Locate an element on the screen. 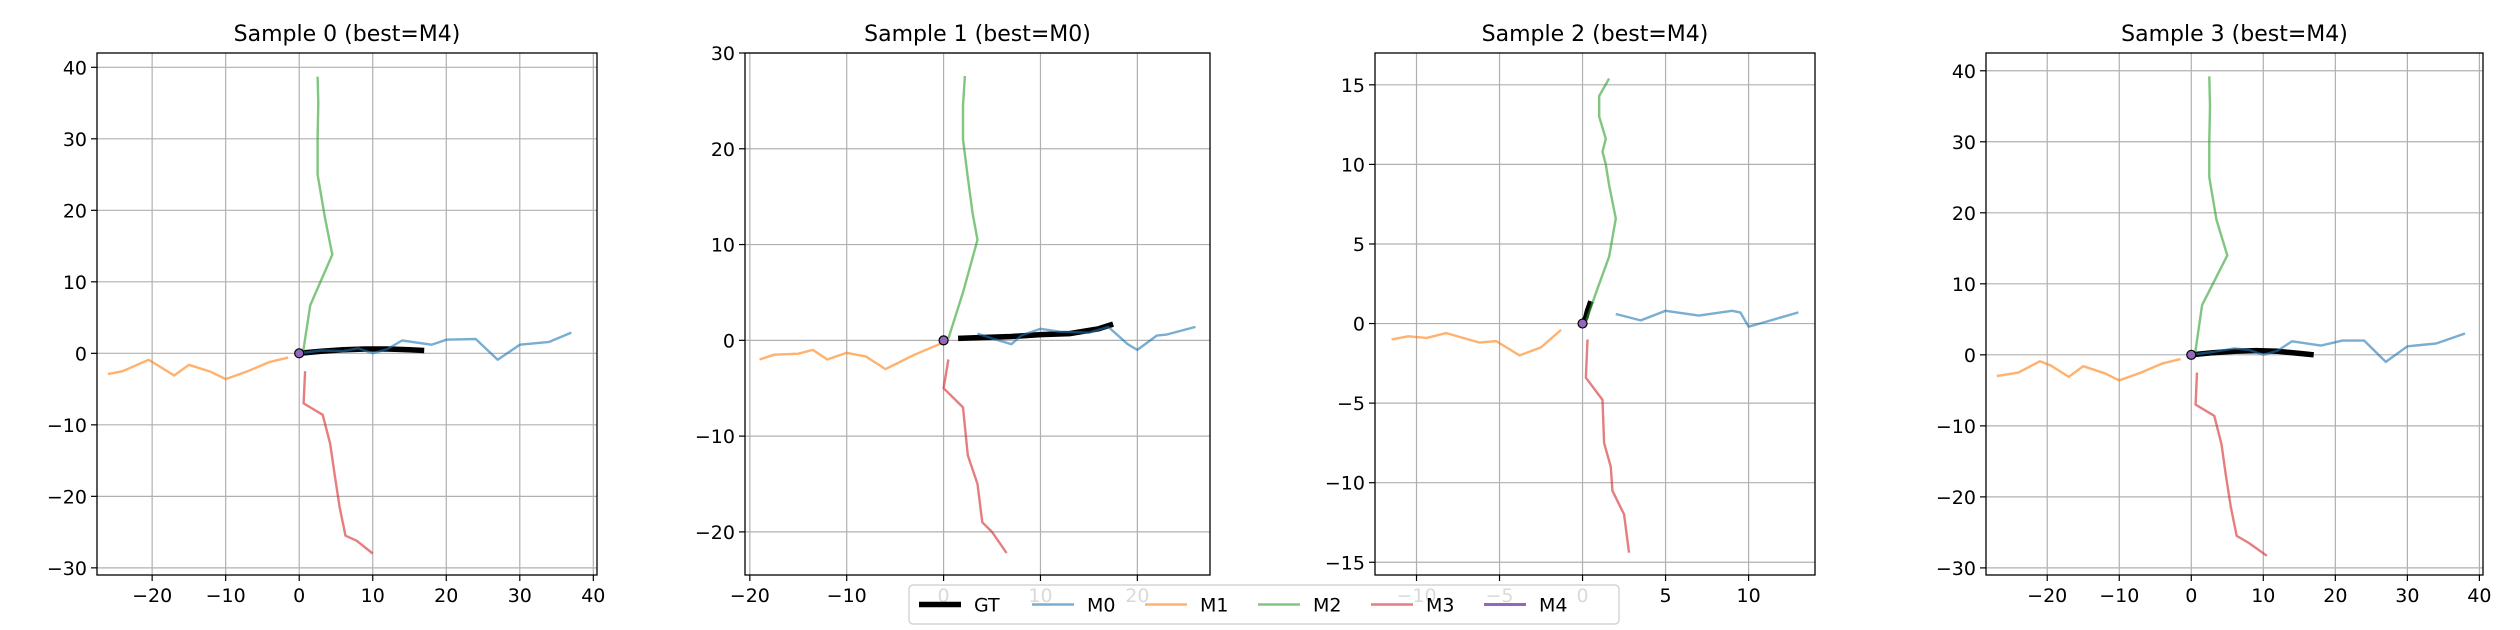  legend: GT M0 M1 M2 M3 M4 is located at coordinates (1264, 604).